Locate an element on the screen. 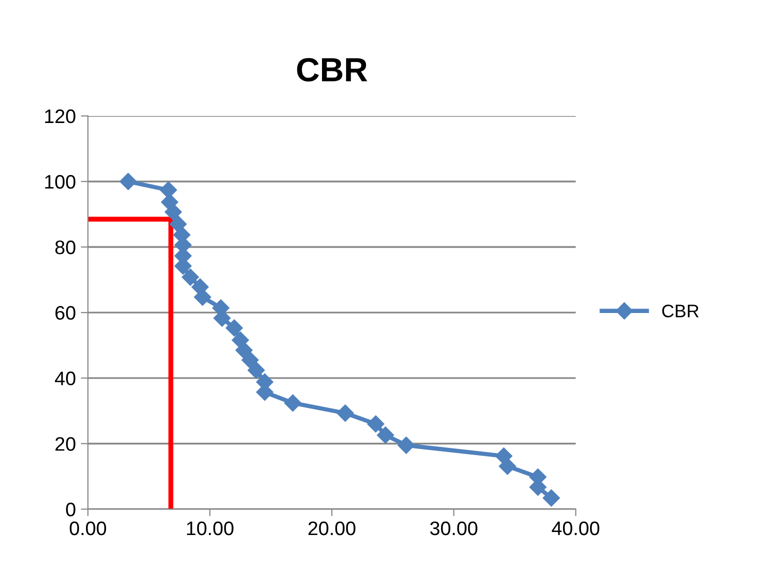  x-tick-label: 40.00 is located at coordinates (576, 528).